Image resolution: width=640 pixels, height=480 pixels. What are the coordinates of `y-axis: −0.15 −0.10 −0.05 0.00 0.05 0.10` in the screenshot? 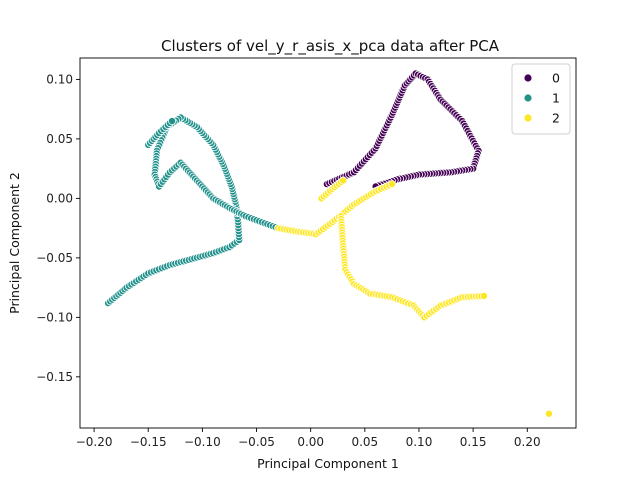 It's located at (58, 228).